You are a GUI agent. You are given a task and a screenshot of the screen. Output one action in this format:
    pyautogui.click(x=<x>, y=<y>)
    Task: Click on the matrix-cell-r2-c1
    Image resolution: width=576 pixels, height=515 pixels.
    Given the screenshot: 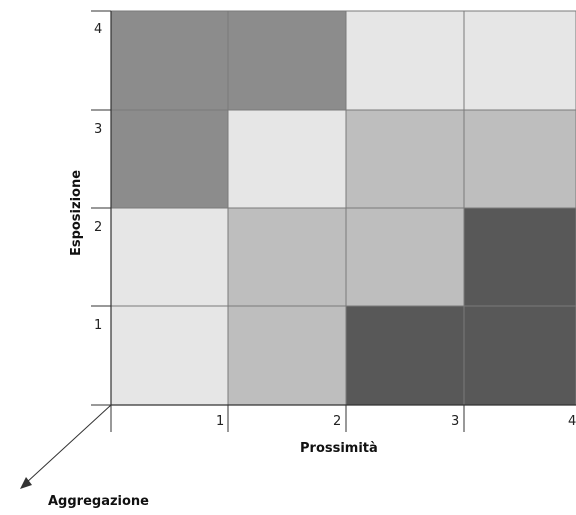 What is the action you would take?
    pyautogui.click(x=169, y=257)
    